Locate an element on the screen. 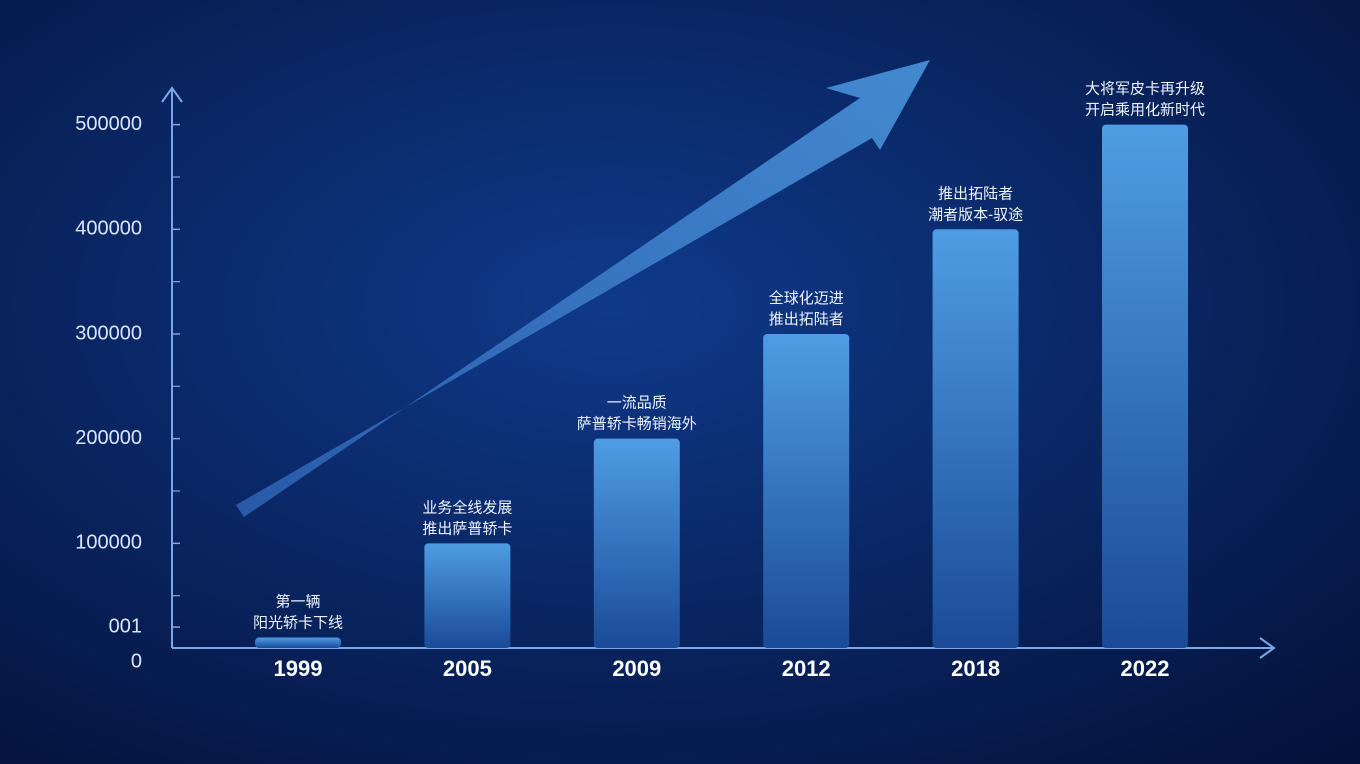 The height and width of the screenshot is (764, 1360). bar-annotation: 潮者版本-驭途 is located at coordinates (975, 214).